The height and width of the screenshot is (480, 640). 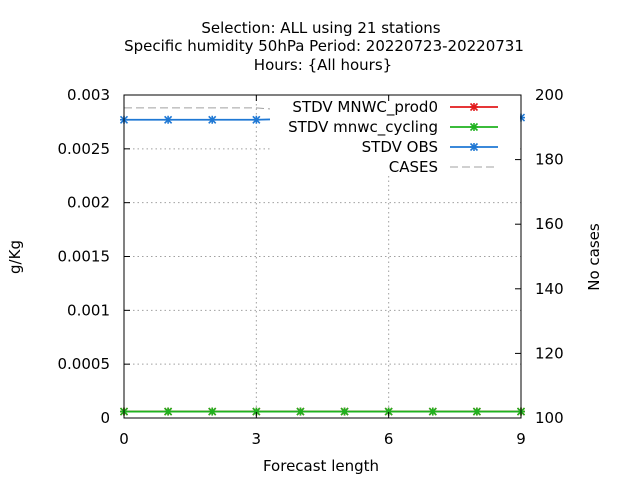 I want to click on y-tick-label: 0.003, so click(x=88, y=95).